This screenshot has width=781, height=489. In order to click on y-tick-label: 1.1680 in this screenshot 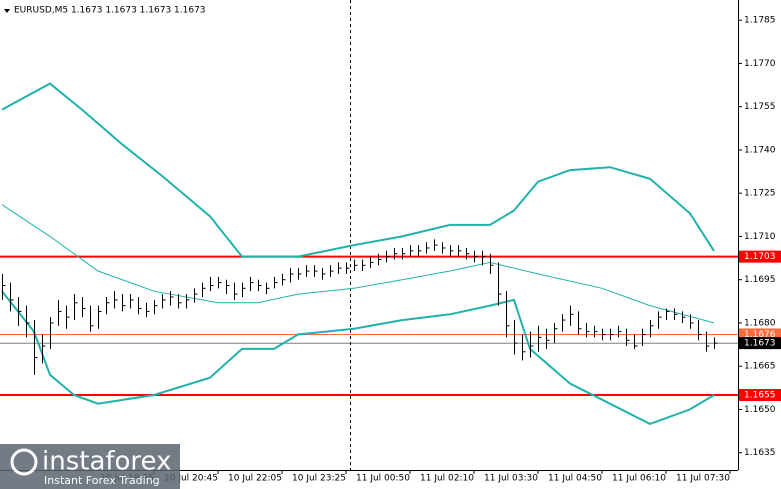, I will do `click(760, 323)`.